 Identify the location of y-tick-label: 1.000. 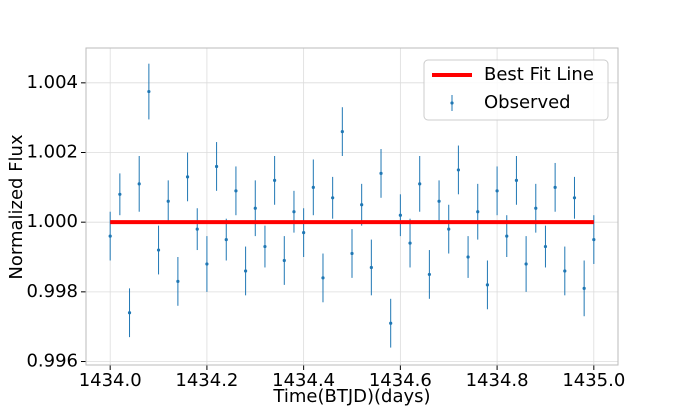
(52, 221).